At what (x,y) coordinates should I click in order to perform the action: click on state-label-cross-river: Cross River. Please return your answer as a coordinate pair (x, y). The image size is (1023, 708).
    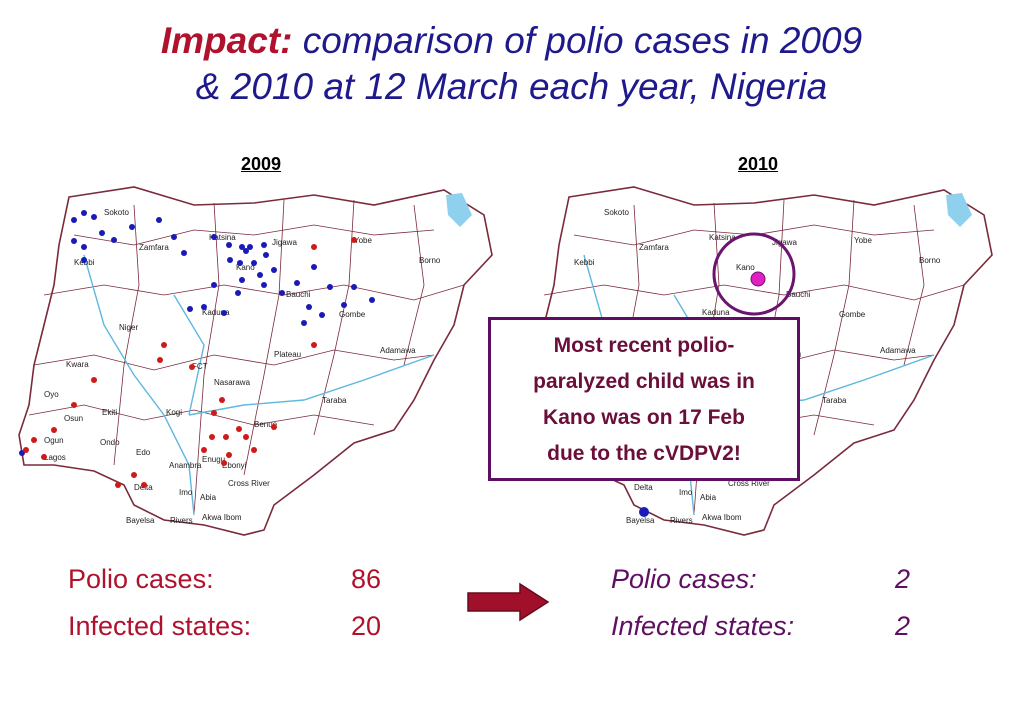
    Looking at the image, I should click on (249, 483).